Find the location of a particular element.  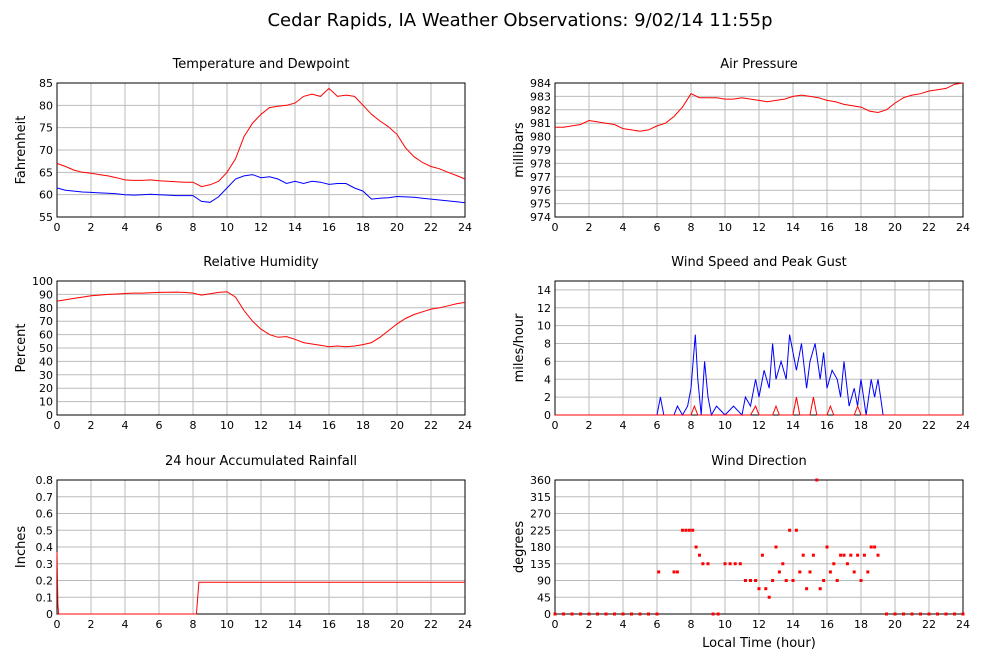

y-axis-label: Percent is located at coordinates (21, 348).